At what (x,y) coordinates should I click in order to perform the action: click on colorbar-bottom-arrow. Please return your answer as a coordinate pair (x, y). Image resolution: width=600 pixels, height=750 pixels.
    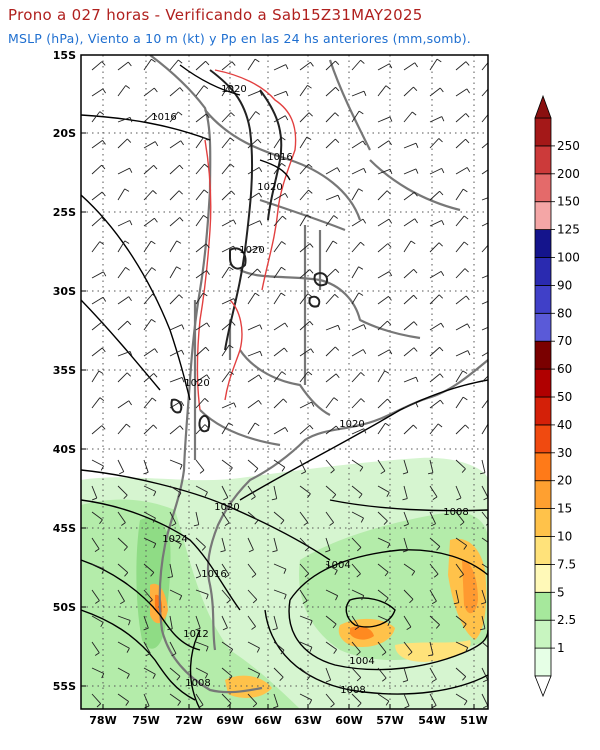
    Looking at the image, I should click on (543, 686).